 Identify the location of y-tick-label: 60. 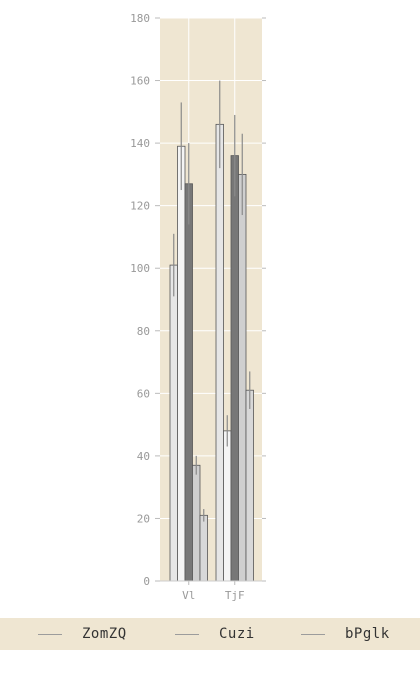
(143, 393).